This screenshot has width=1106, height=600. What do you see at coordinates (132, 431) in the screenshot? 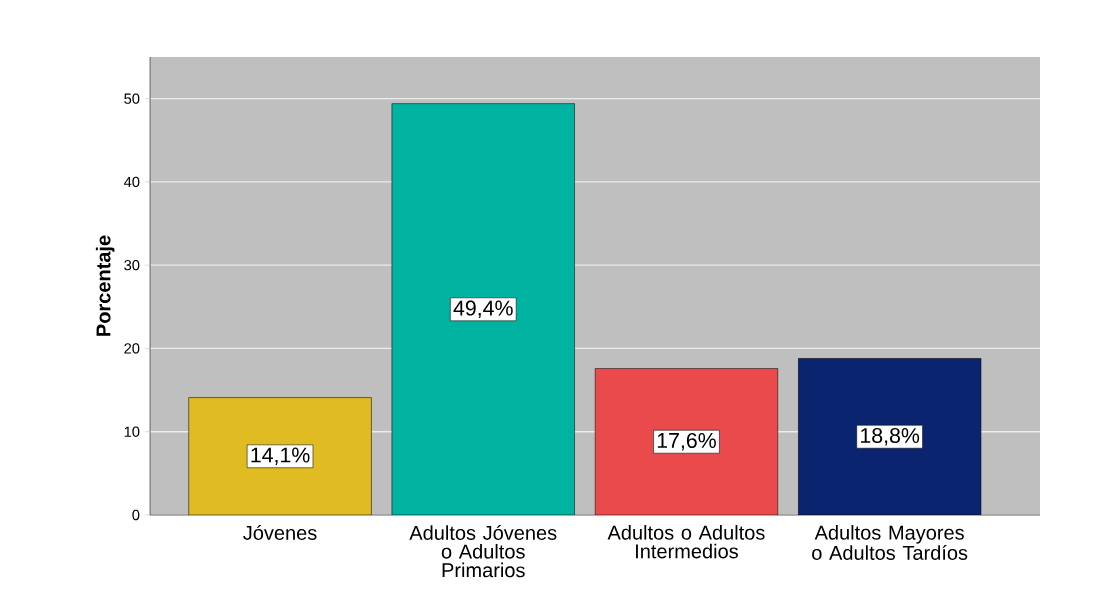
I see `y-tick-label: 10` at bounding box center [132, 431].